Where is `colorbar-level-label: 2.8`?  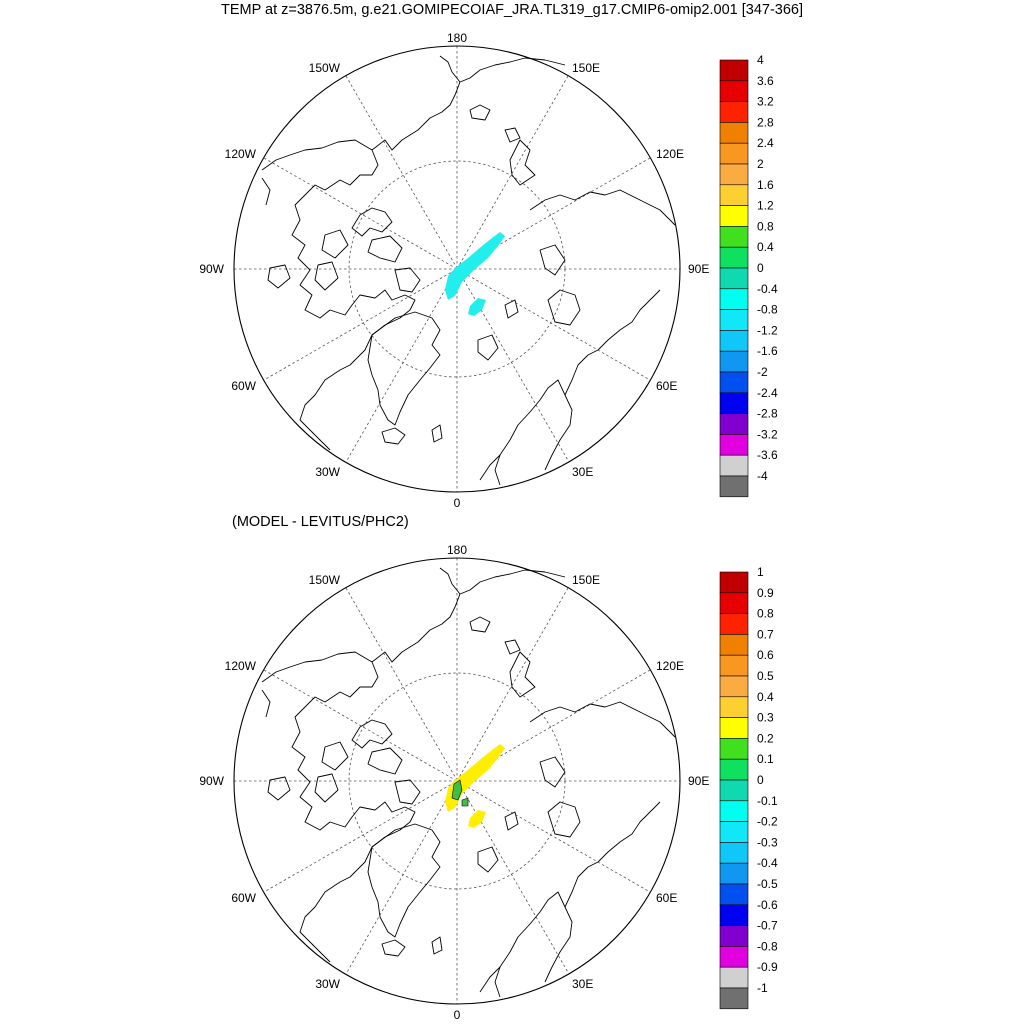
colorbar-level-label: 2.8 is located at coordinates (765, 122).